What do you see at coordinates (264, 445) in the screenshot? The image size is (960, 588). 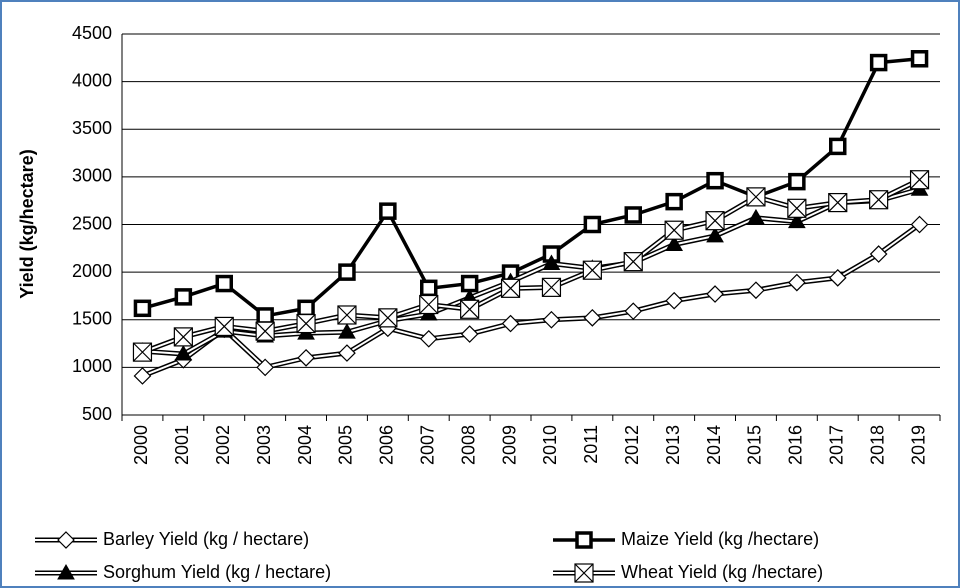 I see `x-tick-label: 2003` at bounding box center [264, 445].